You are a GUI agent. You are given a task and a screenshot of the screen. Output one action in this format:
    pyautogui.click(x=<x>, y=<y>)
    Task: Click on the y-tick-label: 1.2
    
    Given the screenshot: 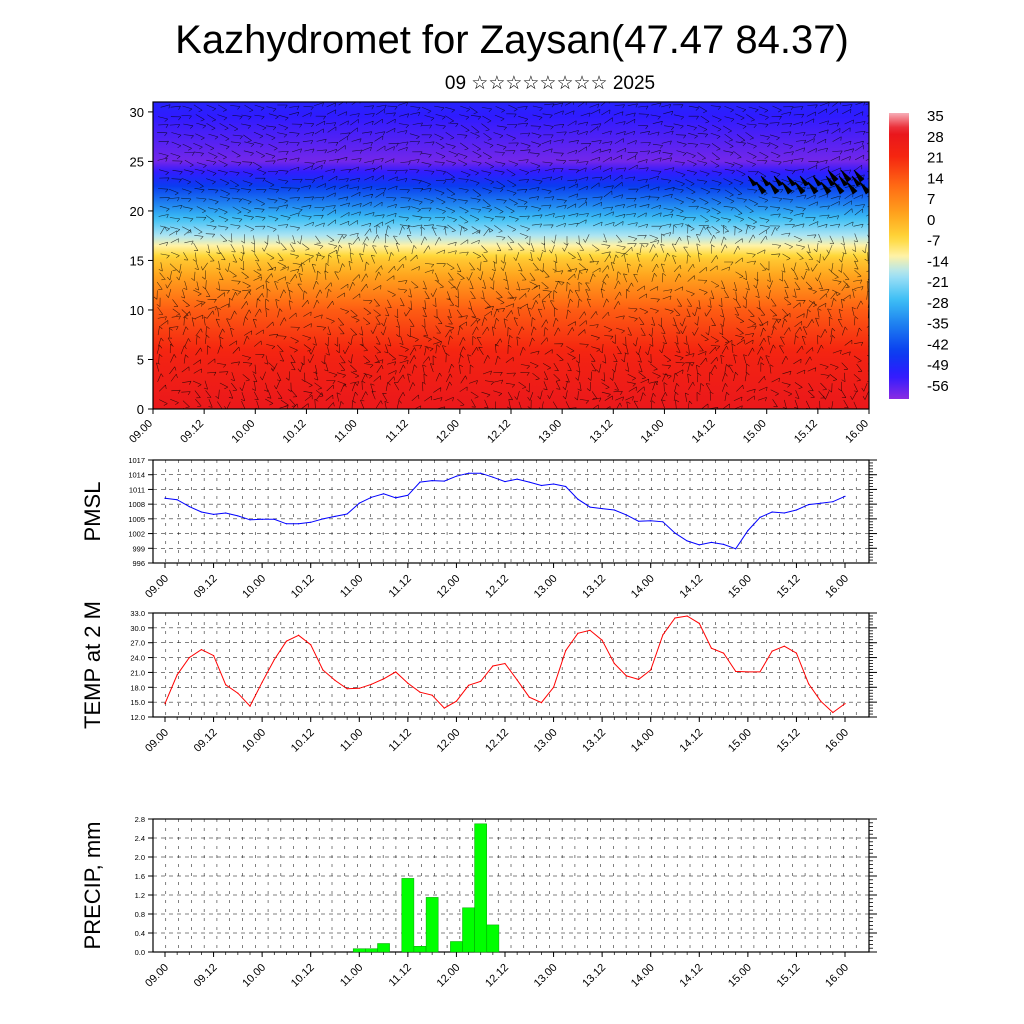 What is the action you would take?
    pyautogui.click(x=140, y=895)
    